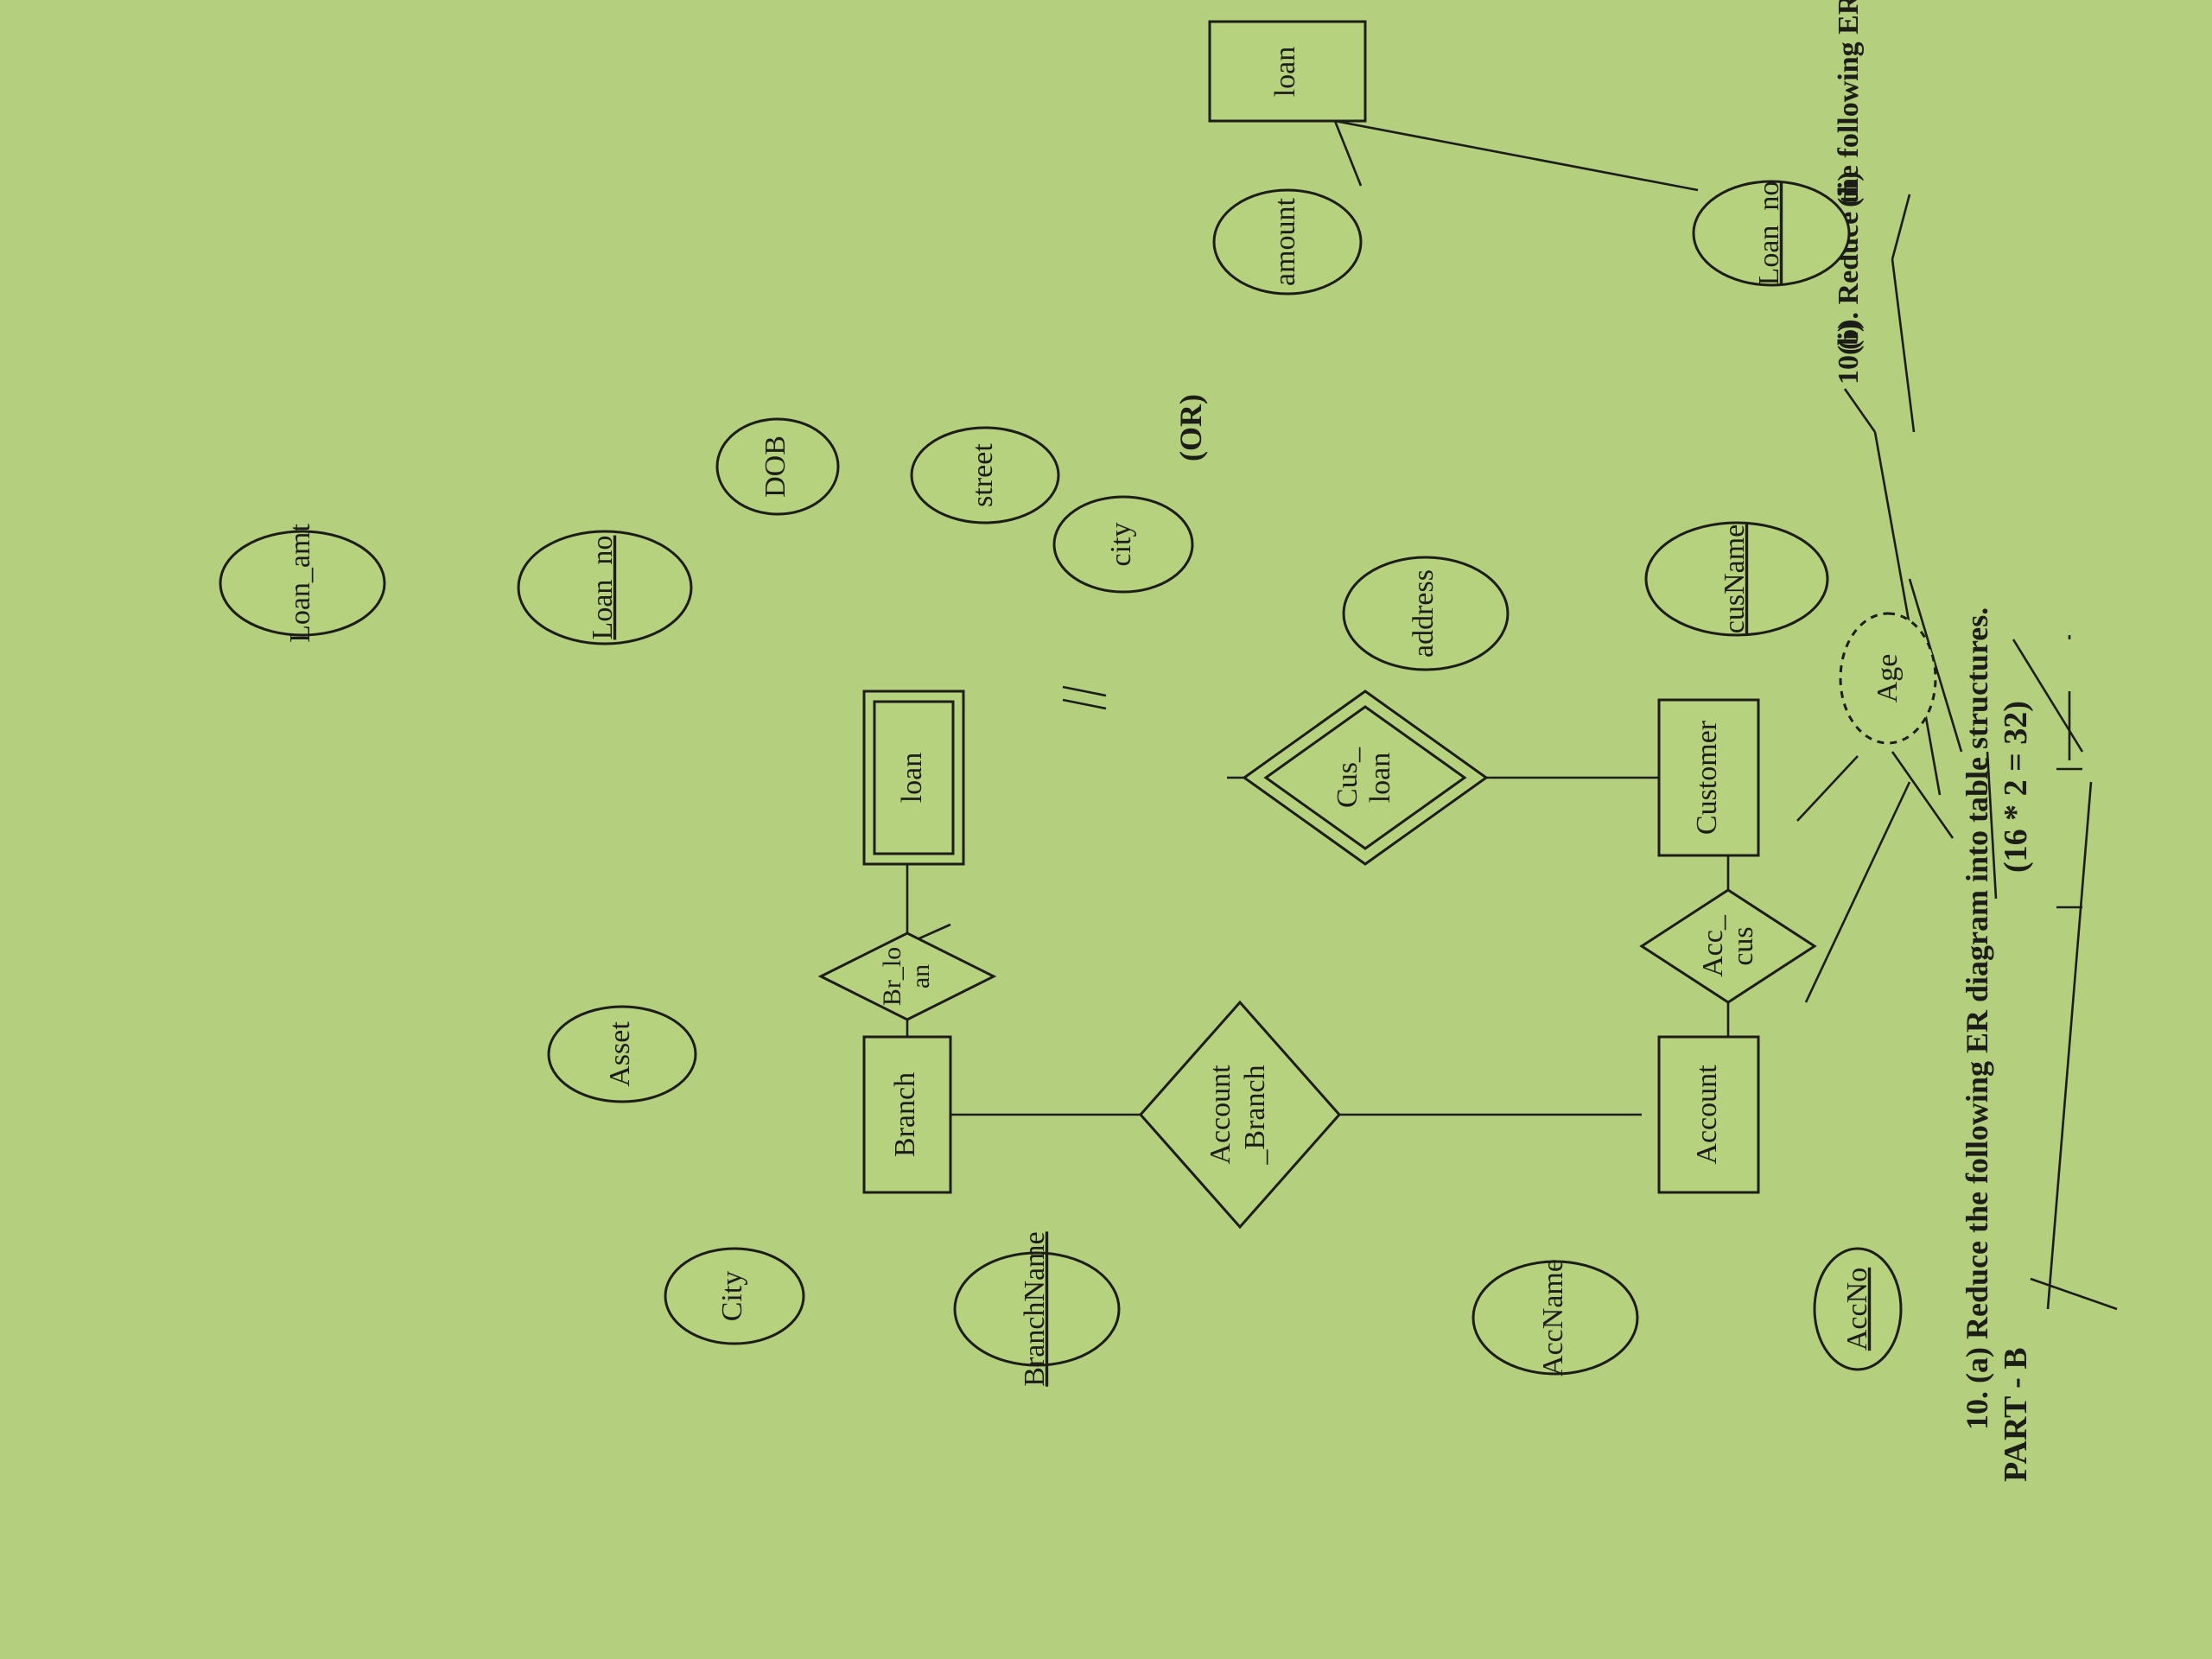  Describe the element at coordinates (1713, 945) in the screenshot. I see `relationship-acc-cus-label-1: Acc_` at that location.